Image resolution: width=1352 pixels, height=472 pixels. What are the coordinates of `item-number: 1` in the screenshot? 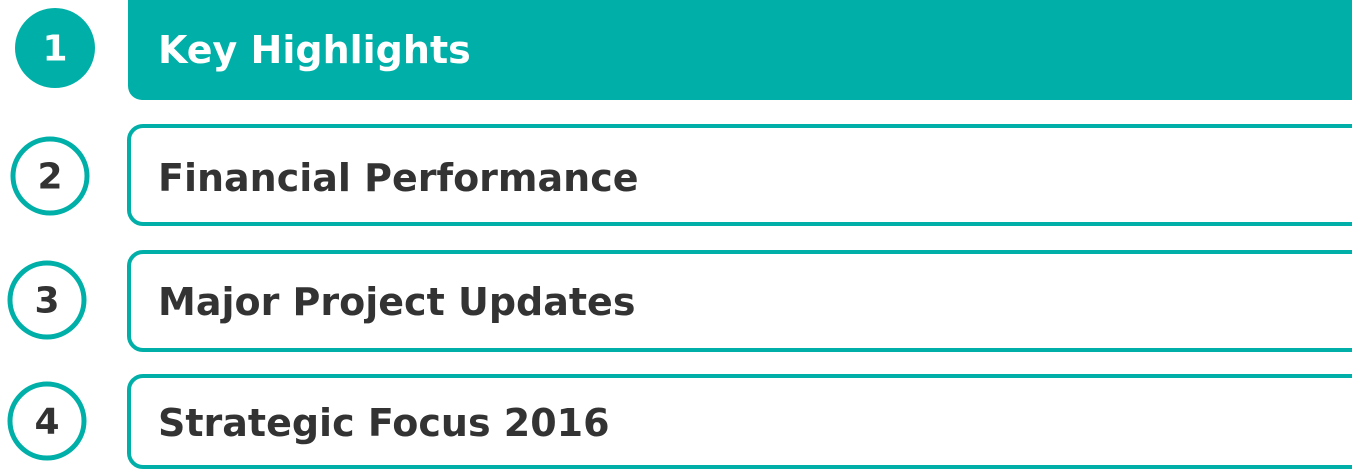 It's located at (54, 49).